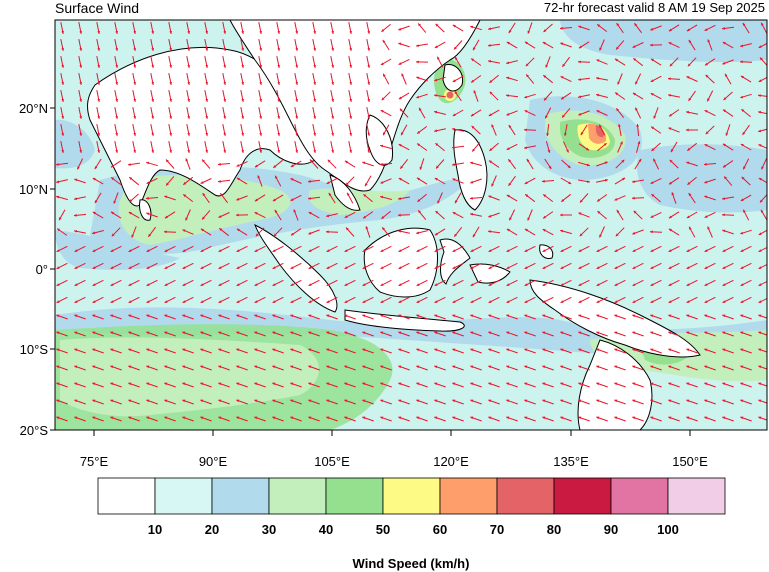  Describe the element at coordinates (639, 496) in the screenshot. I see `colorbar-swatch` at that location.